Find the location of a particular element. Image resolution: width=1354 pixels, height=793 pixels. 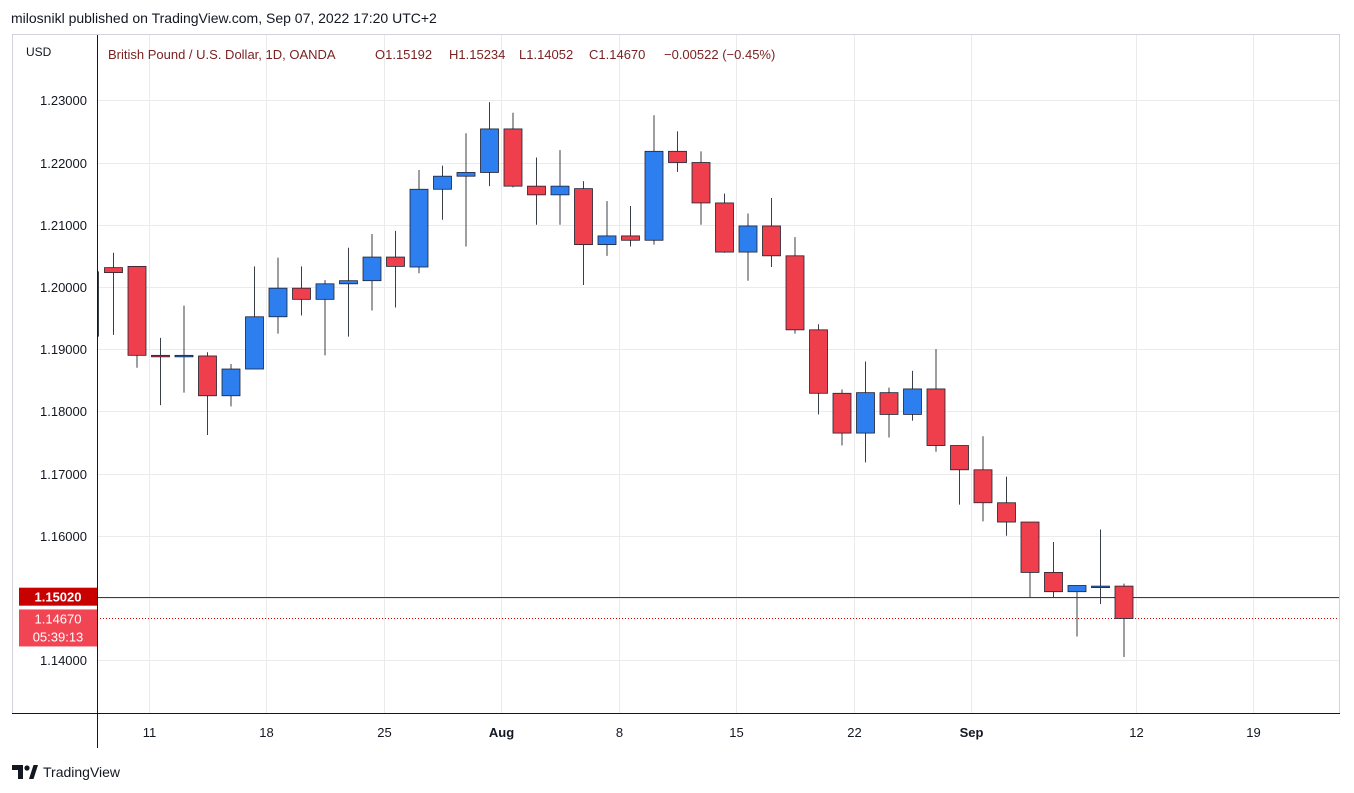

candle-countdown-label: 05:39:13 is located at coordinates (58, 636).